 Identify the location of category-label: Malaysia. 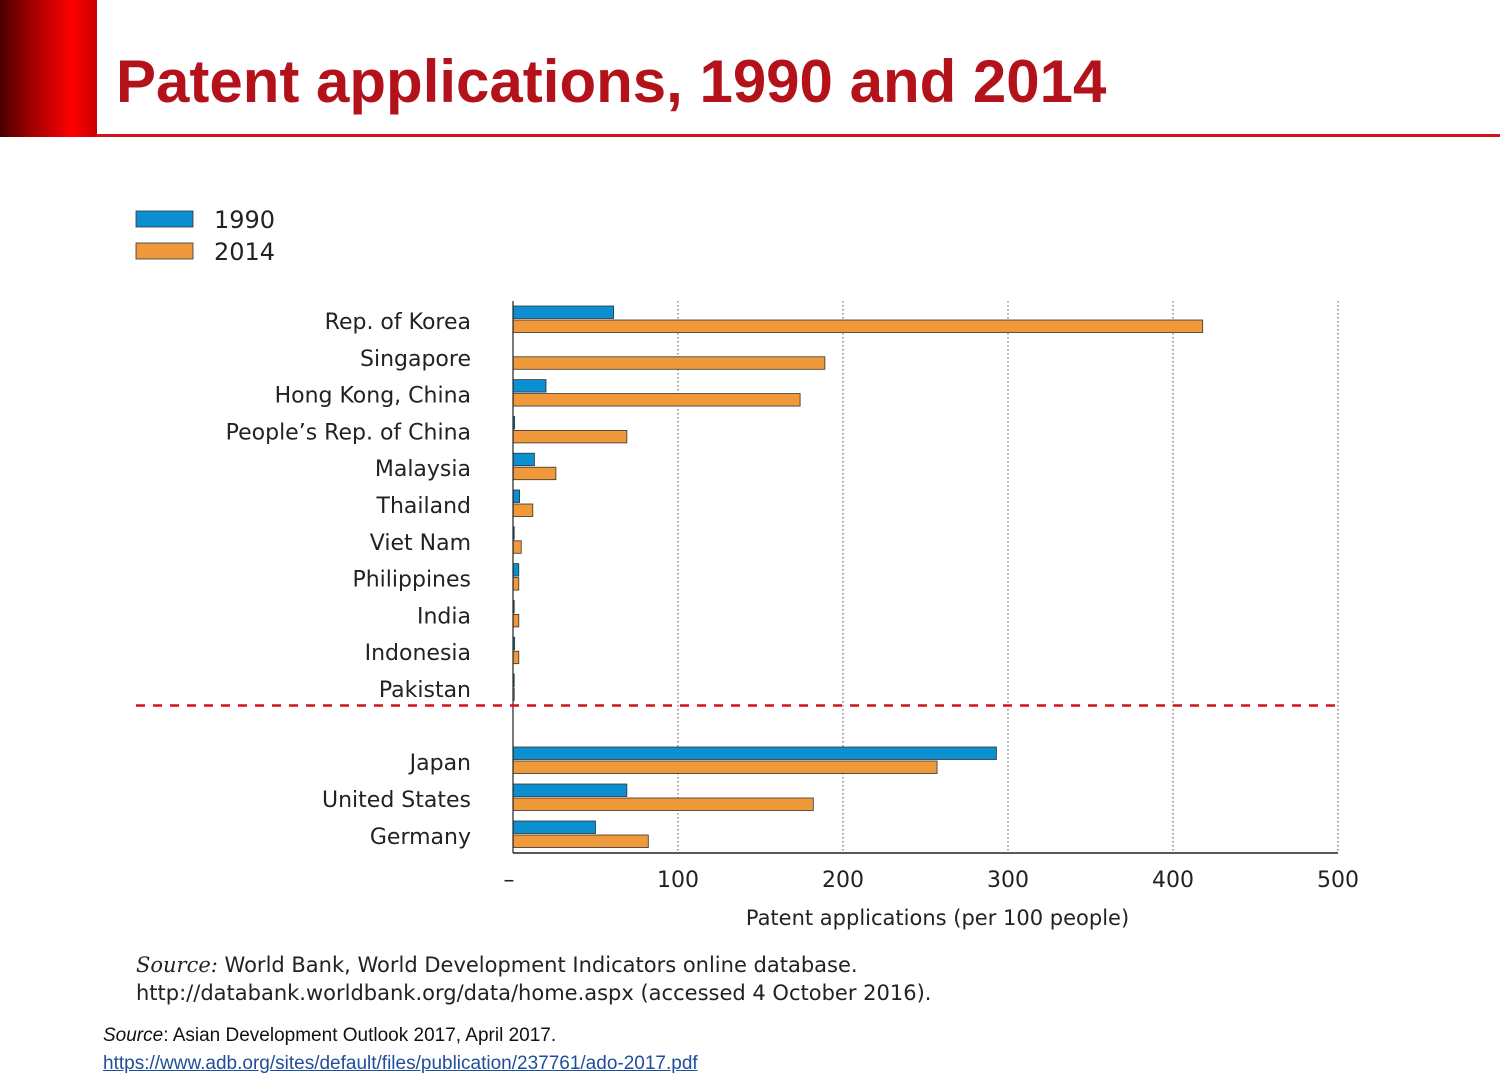
(423, 469).